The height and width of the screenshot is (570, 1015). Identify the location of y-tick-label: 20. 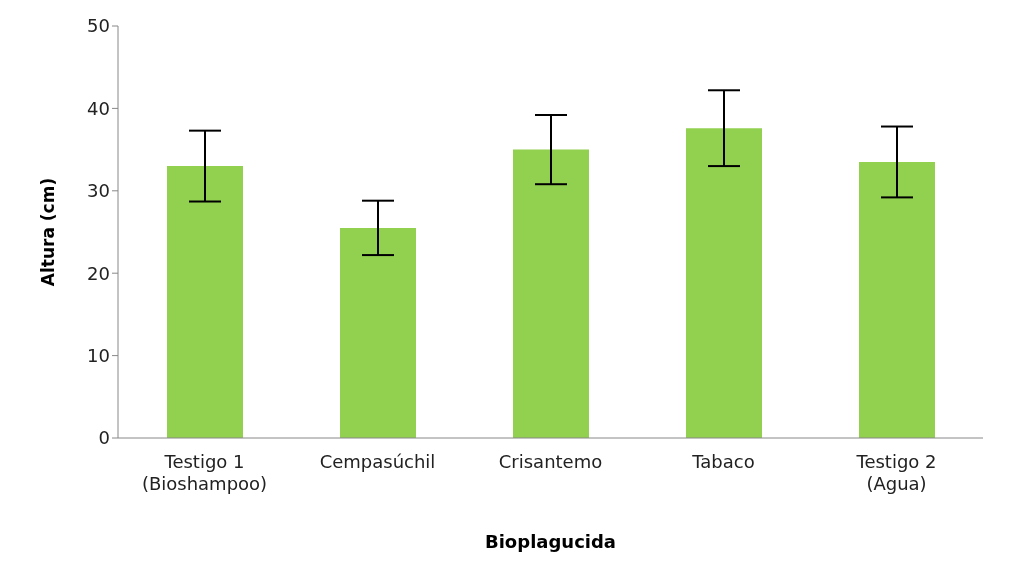
(98, 273).